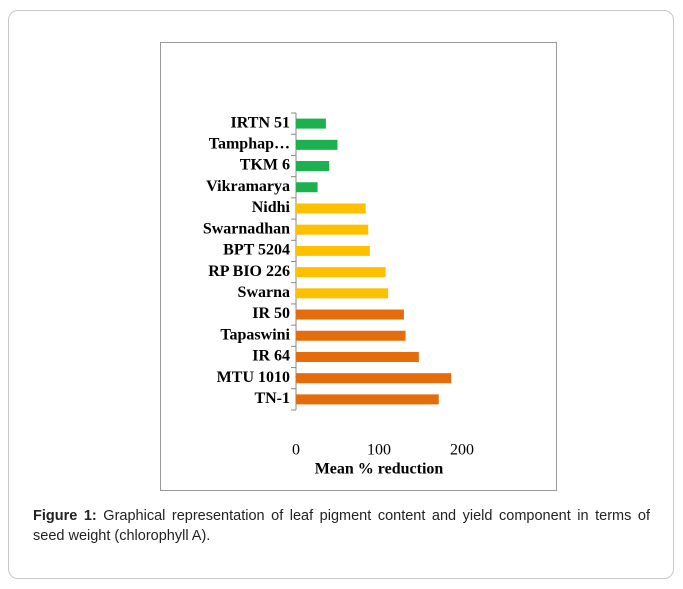 This screenshot has width=683, height=589. What do you see at coordinates (256, 250) in the screenshot?
I see `y-tick-label: BPT 5204` at bounding box center [256, 250].